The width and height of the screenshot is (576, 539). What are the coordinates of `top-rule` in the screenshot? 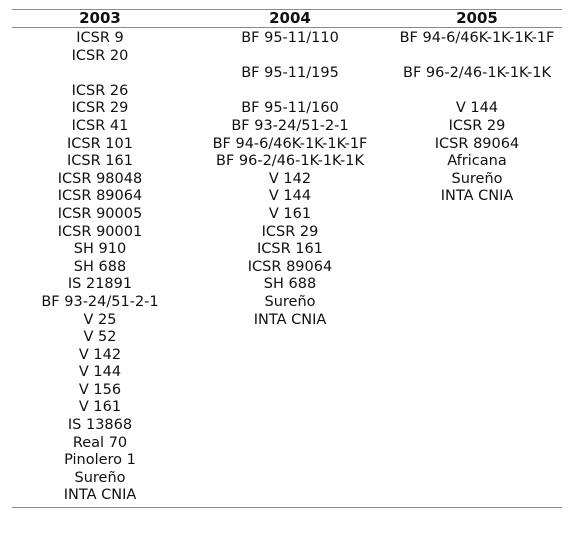 It's located at (287, 9).